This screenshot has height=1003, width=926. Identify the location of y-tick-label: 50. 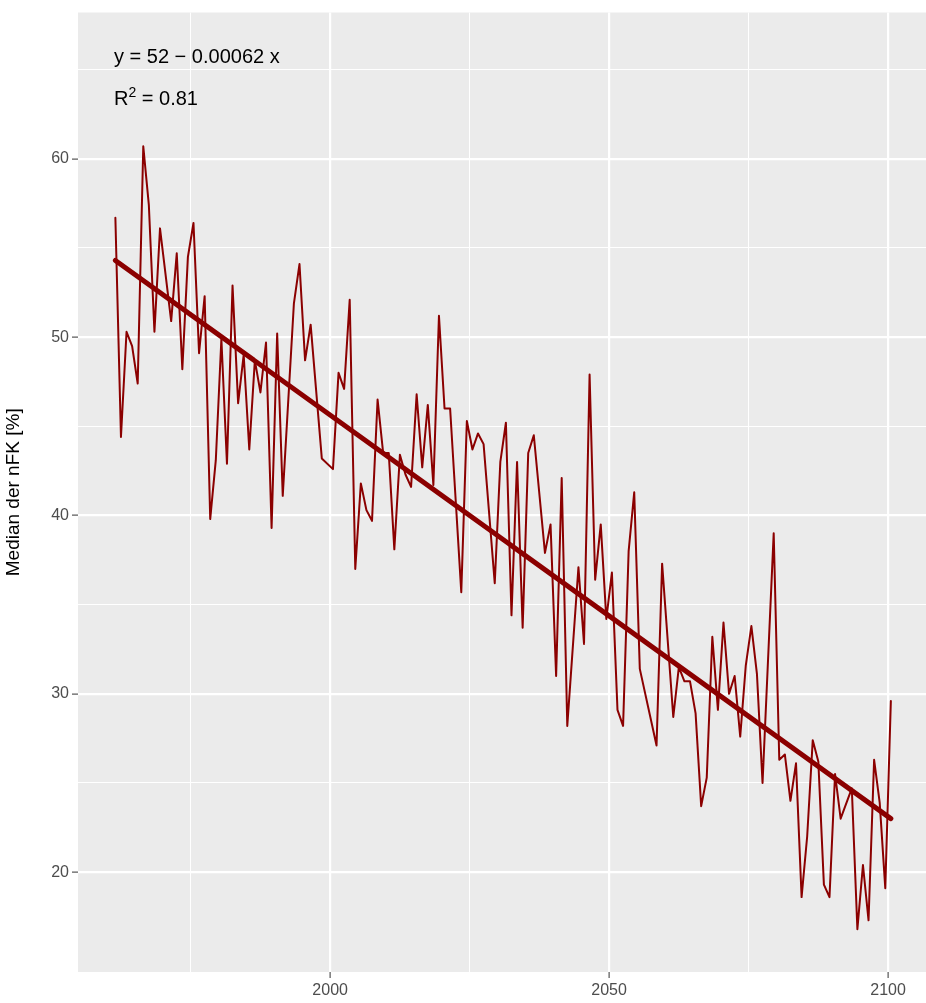
(60, 336).